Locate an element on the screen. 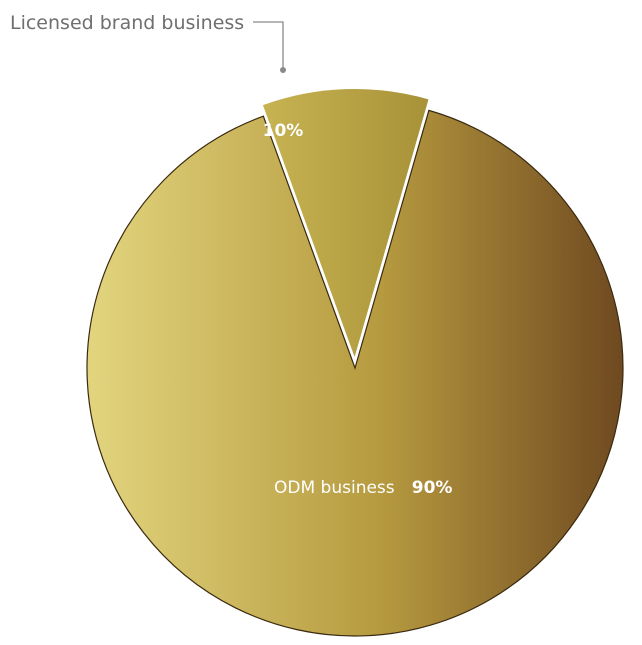 This screenshot has height=645, width=642. slice-percent-odm-business: 90% is located at coordinates (432, 488).